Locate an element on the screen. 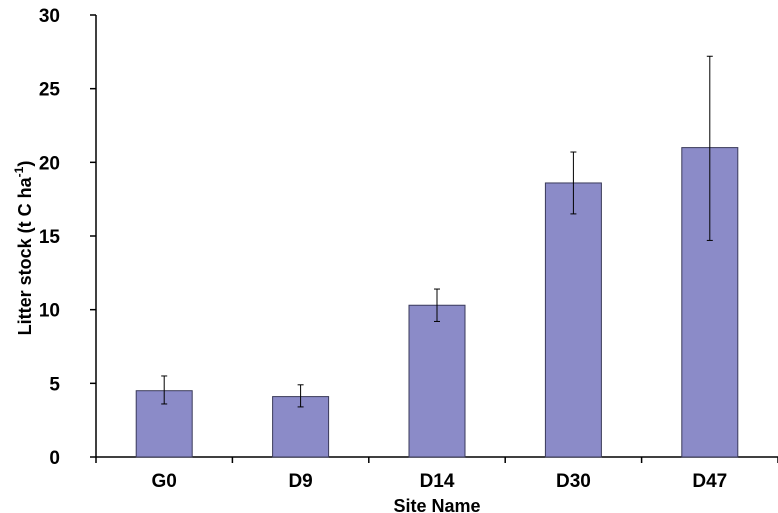 The image size is (778, 513). y-tick-label: 25 is located at coordinates (50, 90).